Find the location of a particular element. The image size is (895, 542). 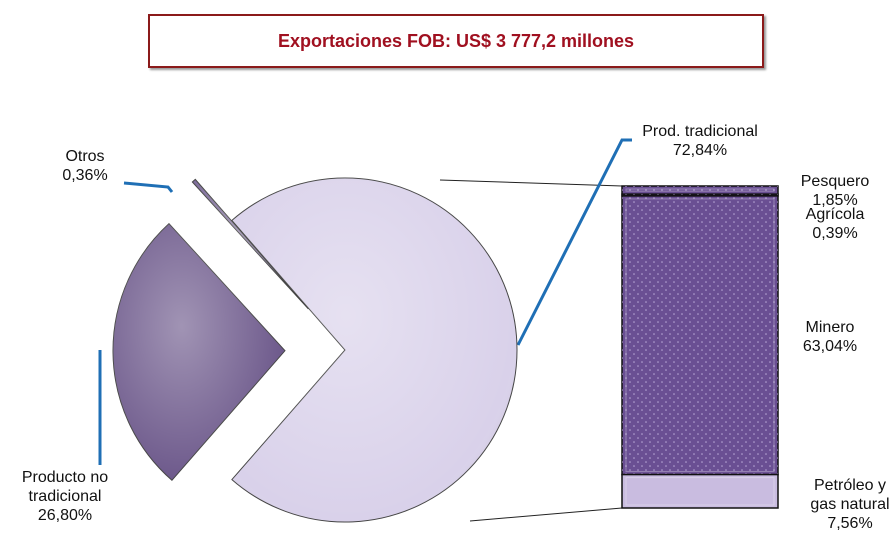

category-label: Petróleo y gas natural is located at coordinates (850, 495).